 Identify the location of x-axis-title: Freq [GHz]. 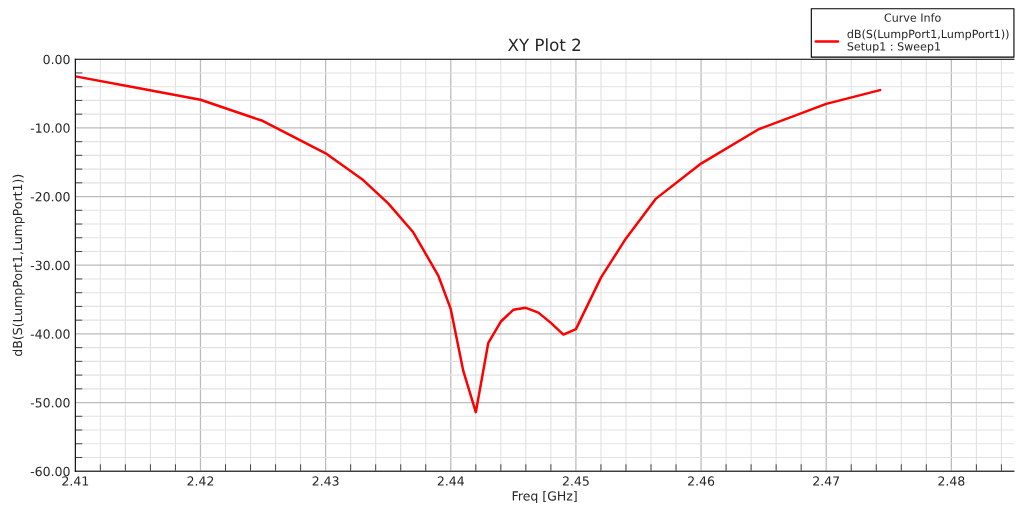
(544, 497).